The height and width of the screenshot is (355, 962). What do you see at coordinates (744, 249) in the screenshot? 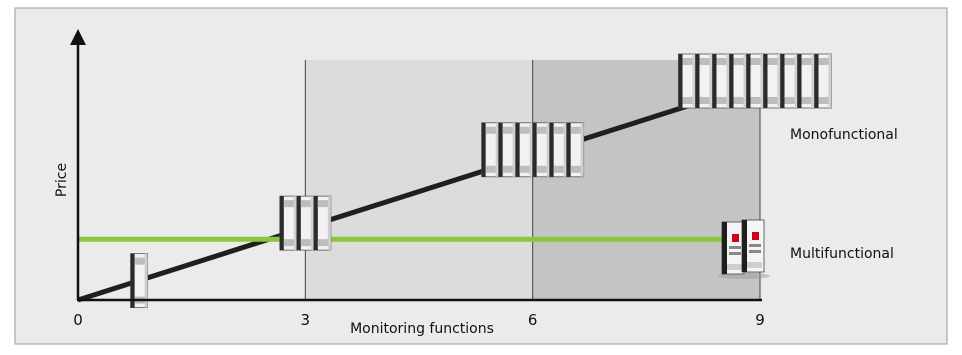
I see `multifunction-relay-icon` at bounding box center [744, 249].